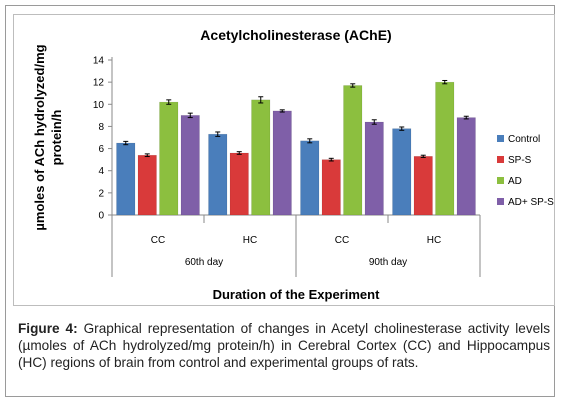  What do you see at coordinates (204, 262) in the screenshot?
I see `x-group-label: 60th day` at bounding box center [204, 262].